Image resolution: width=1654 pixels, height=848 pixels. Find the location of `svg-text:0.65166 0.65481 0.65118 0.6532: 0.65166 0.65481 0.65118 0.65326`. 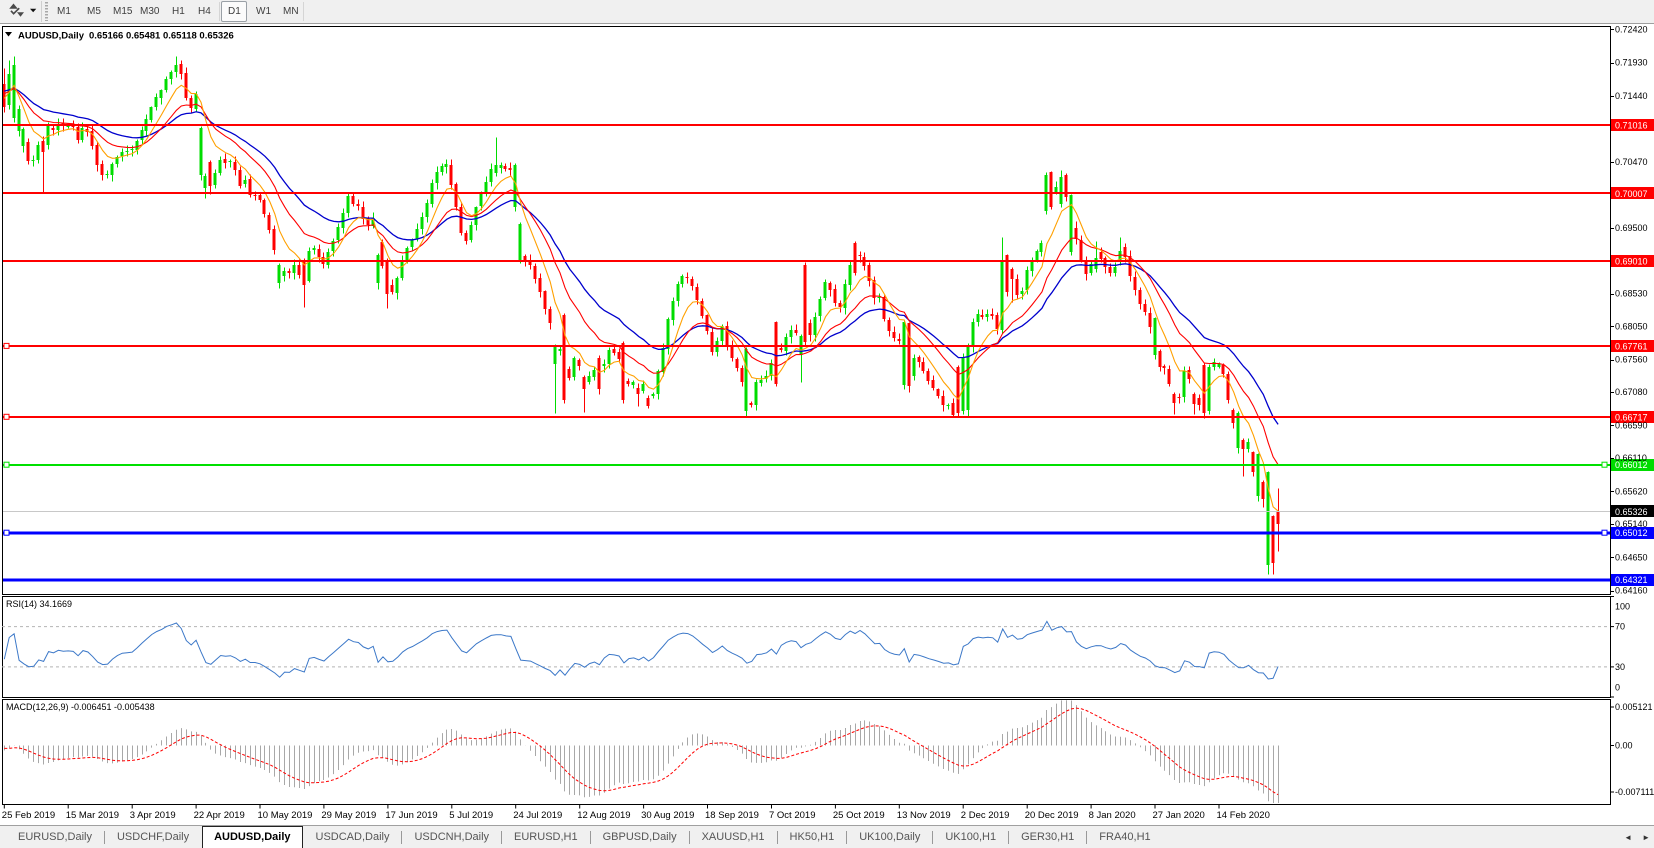

svg-text:0.65166 0.65481 0.65118 0.6532: 0.65166 0.65481 0.65118 0.65326 is located at coordinates (161, 36).